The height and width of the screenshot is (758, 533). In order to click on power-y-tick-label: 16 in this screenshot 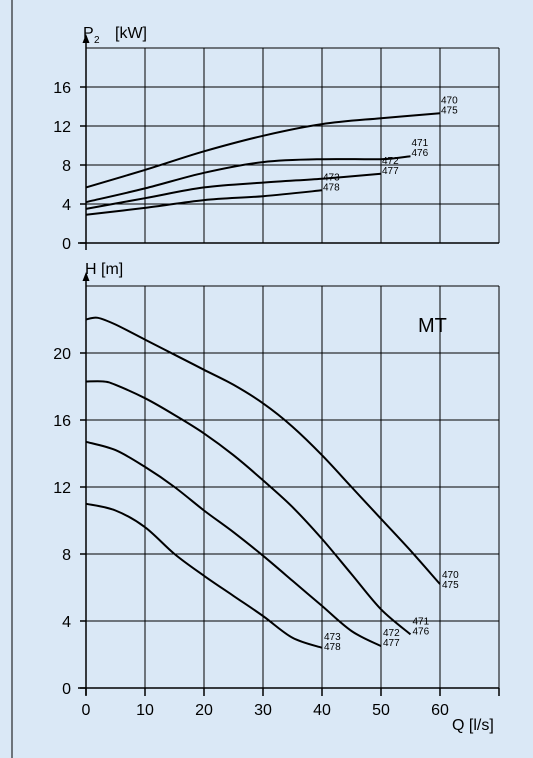, I will do `click(62, 88)`.